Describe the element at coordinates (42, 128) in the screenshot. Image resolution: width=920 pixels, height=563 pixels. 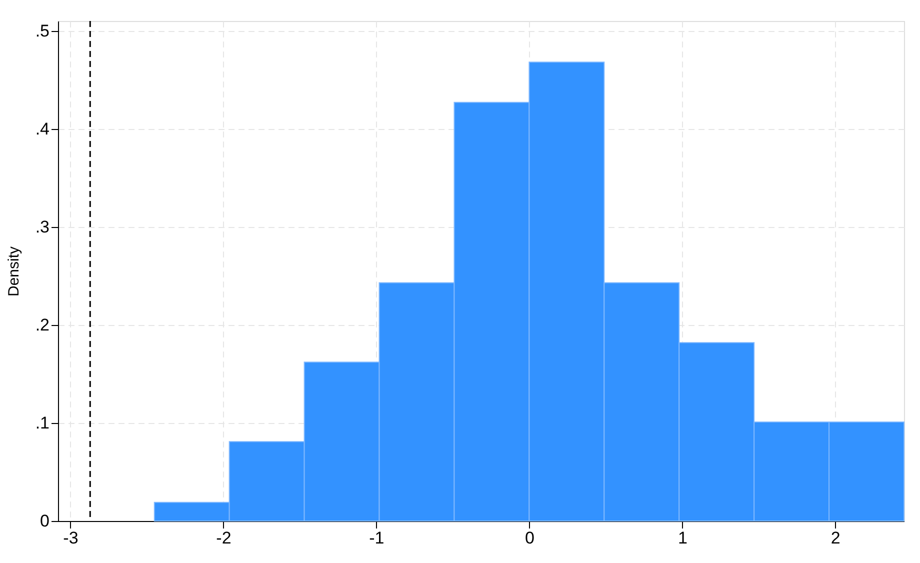
I see `y-tick-label: .4` at that location.